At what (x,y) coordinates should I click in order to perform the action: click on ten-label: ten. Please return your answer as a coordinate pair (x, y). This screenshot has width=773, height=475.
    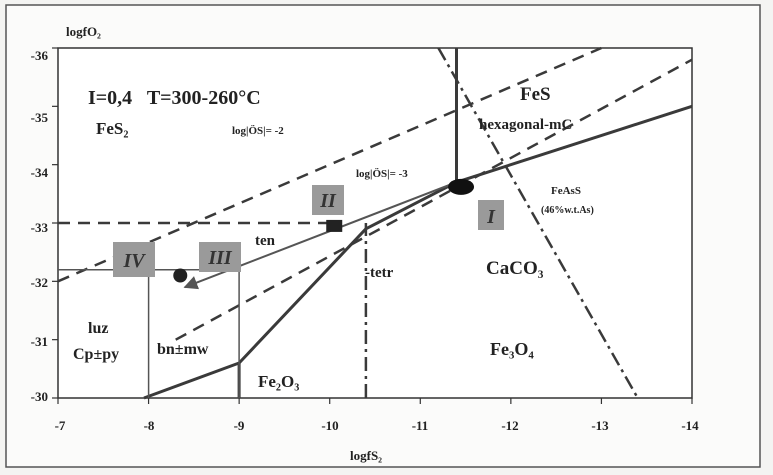
    Looking at the image, I should click on (265, 241).